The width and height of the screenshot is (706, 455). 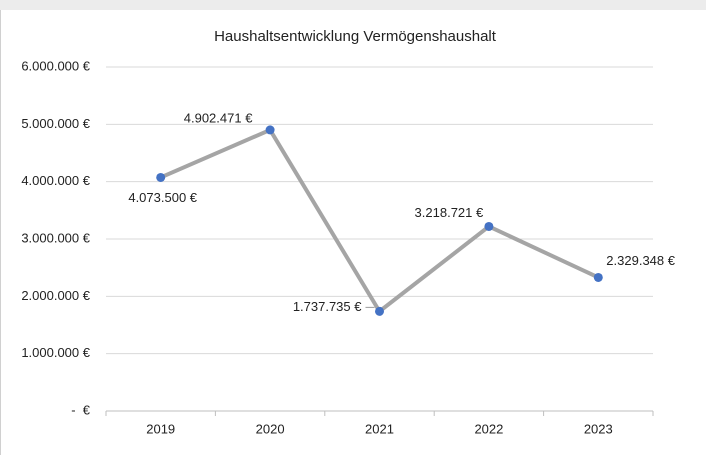 What do you see at coordinates (379, 428) in the screenshot?
I see `x-tick-label: 2021` at bounding box center [379, 428].